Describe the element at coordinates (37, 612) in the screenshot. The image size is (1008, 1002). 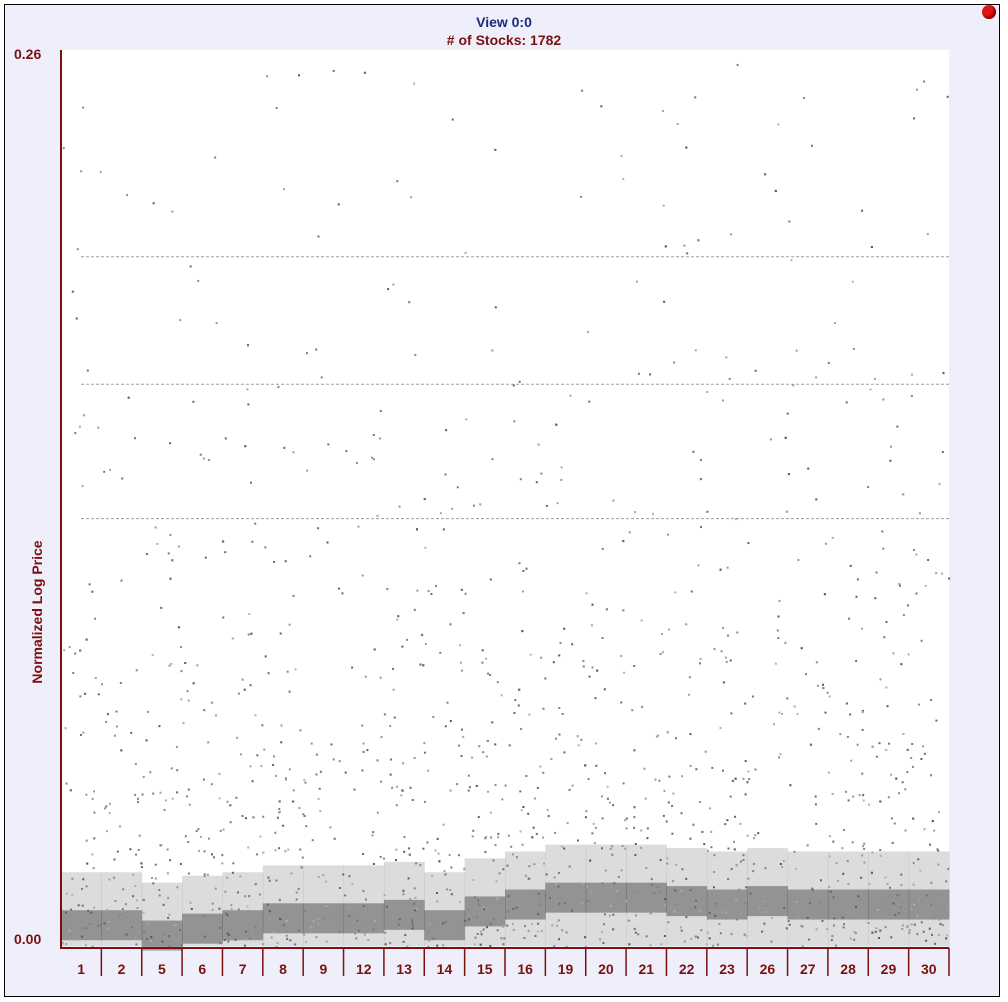
I see `y-axis-label: Normalized Log Price` at that location.